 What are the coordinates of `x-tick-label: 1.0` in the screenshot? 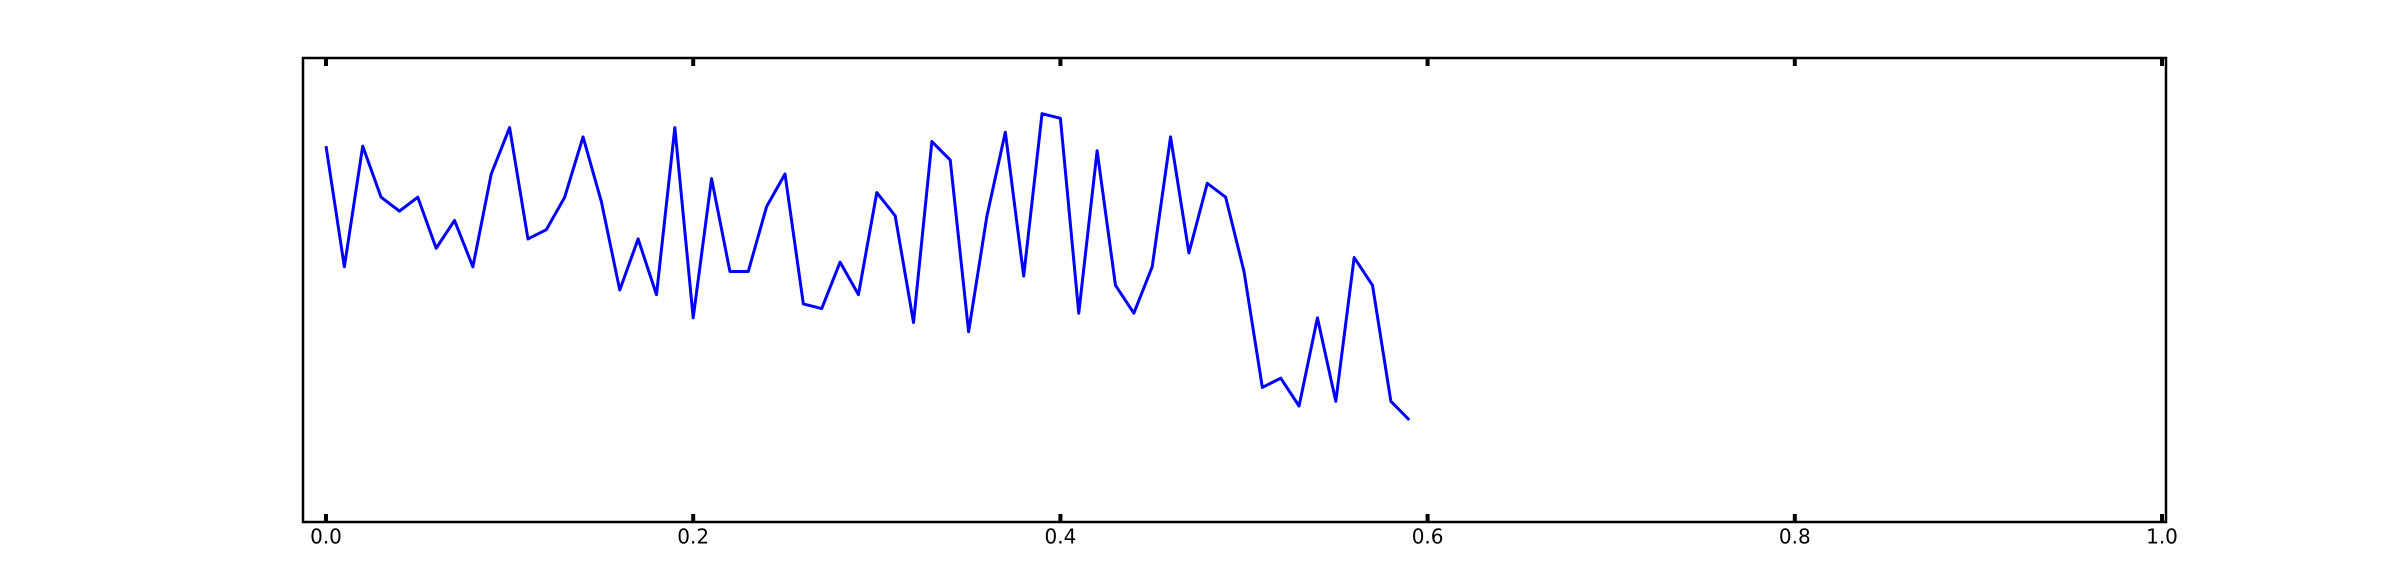 It's located at (2162, 537).